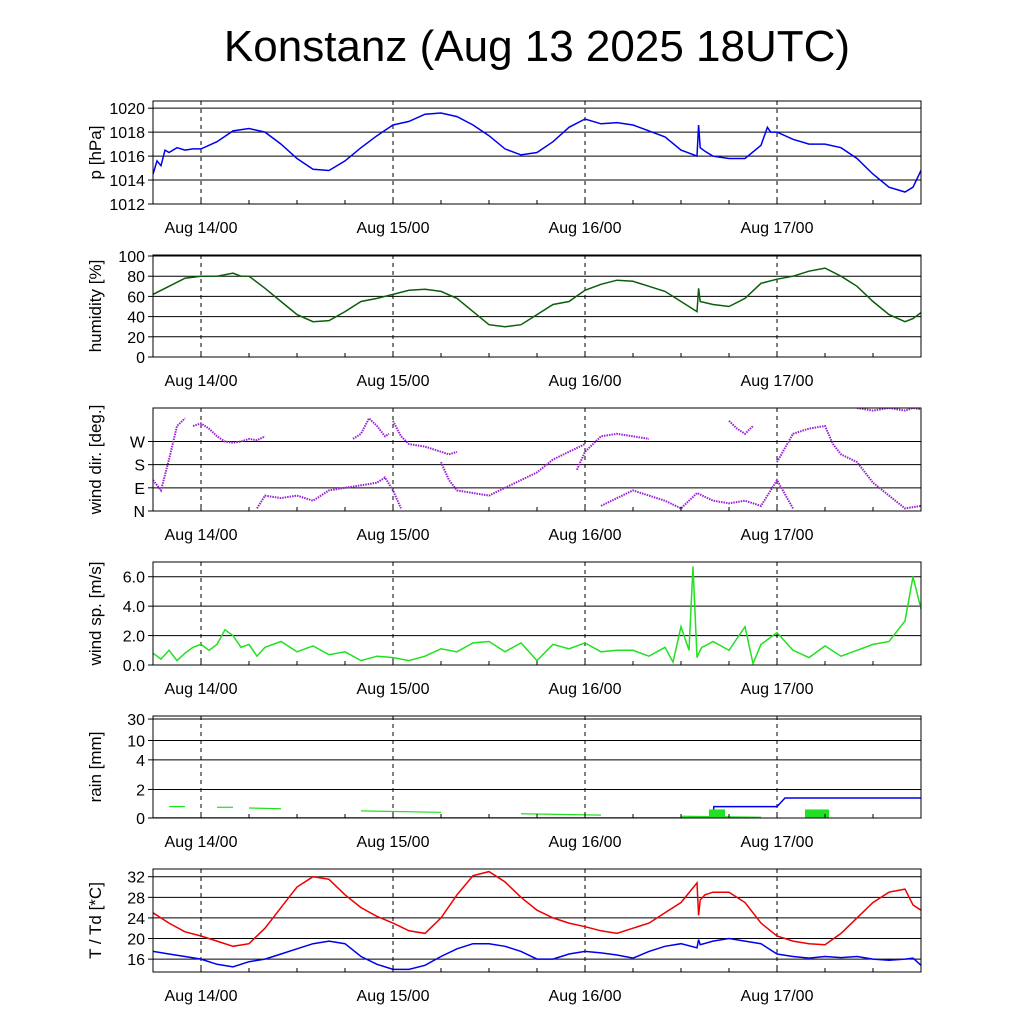  I want to click on y-tick-label: 40, so click(136, 318).